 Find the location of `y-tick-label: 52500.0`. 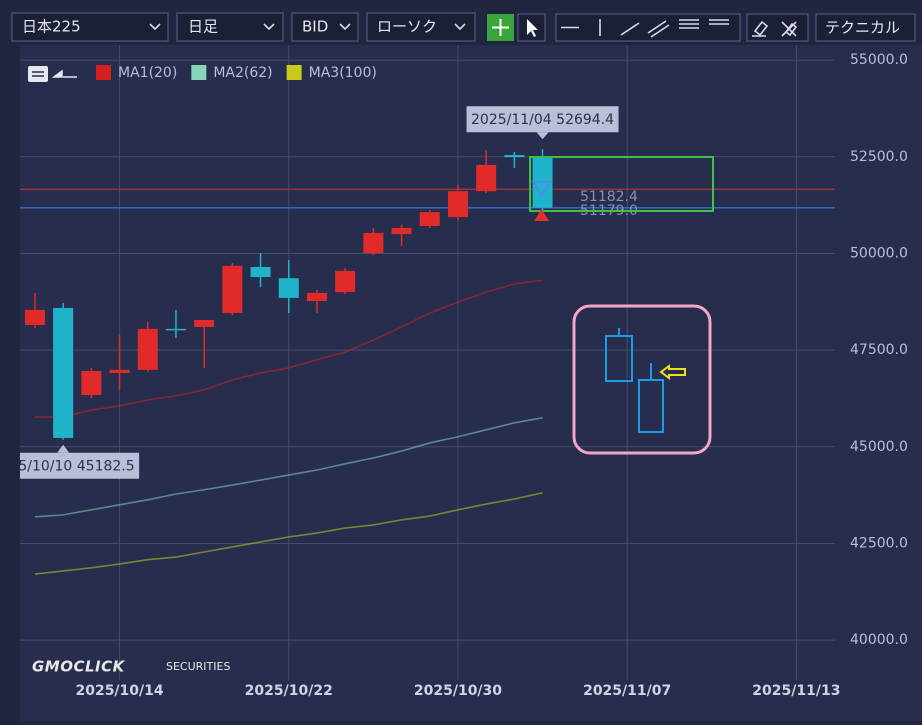

y-tick-label: 52500.0 is located at coordinates (879, 157).